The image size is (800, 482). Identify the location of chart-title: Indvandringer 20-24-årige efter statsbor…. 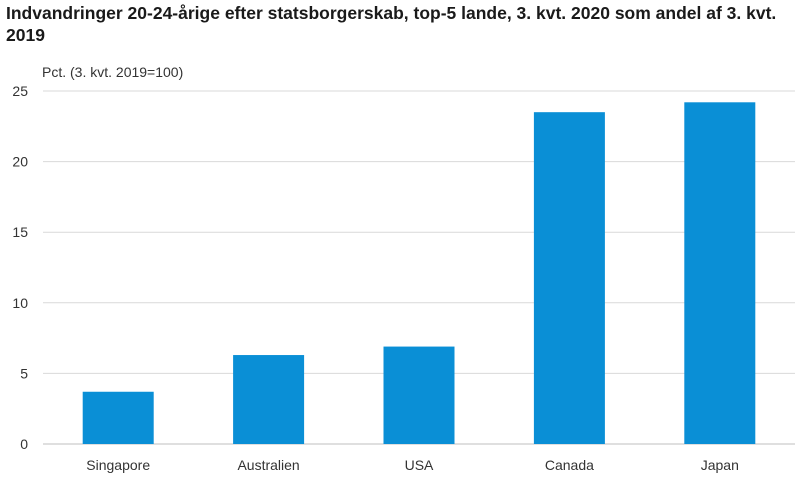
(391, 24).